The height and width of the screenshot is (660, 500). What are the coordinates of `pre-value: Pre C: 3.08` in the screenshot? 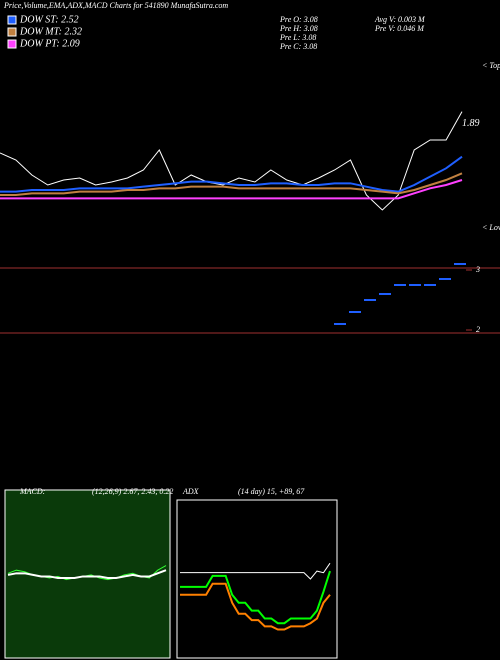 It's located at (298, 46).